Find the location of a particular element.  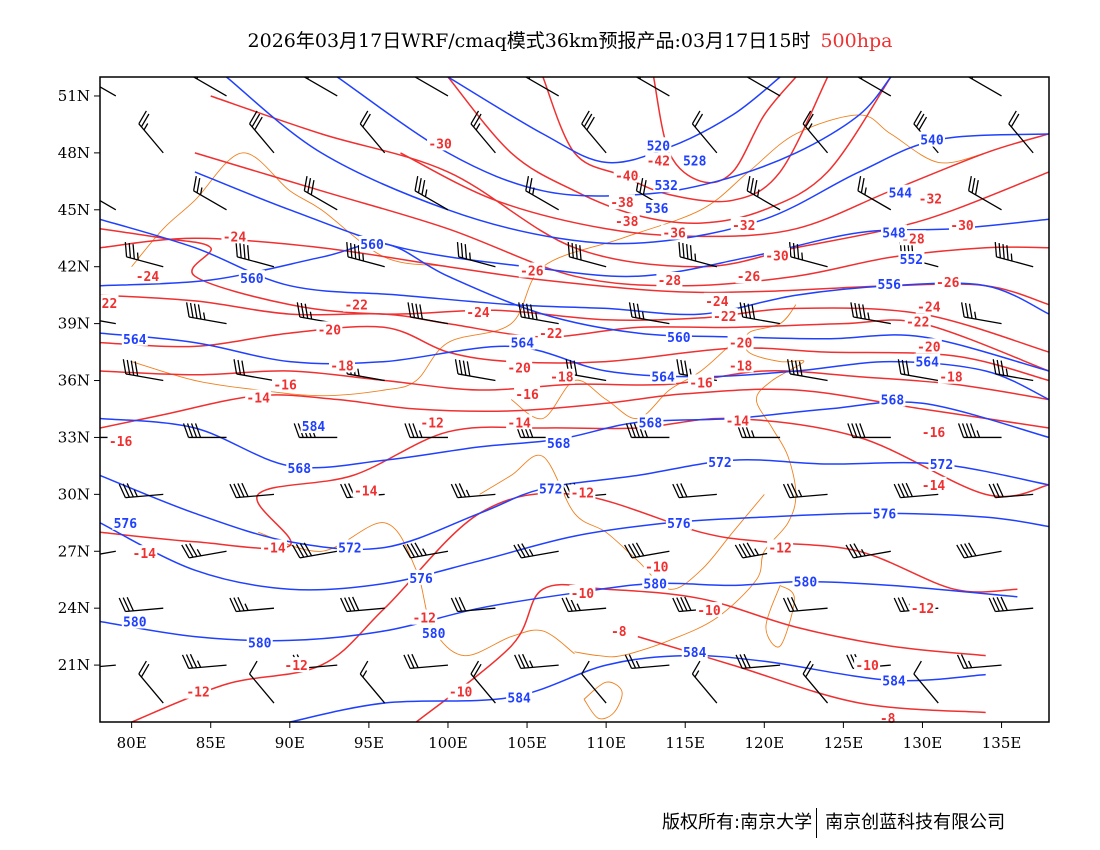

temperature-label: -10 is located at coordinates (583, 594).